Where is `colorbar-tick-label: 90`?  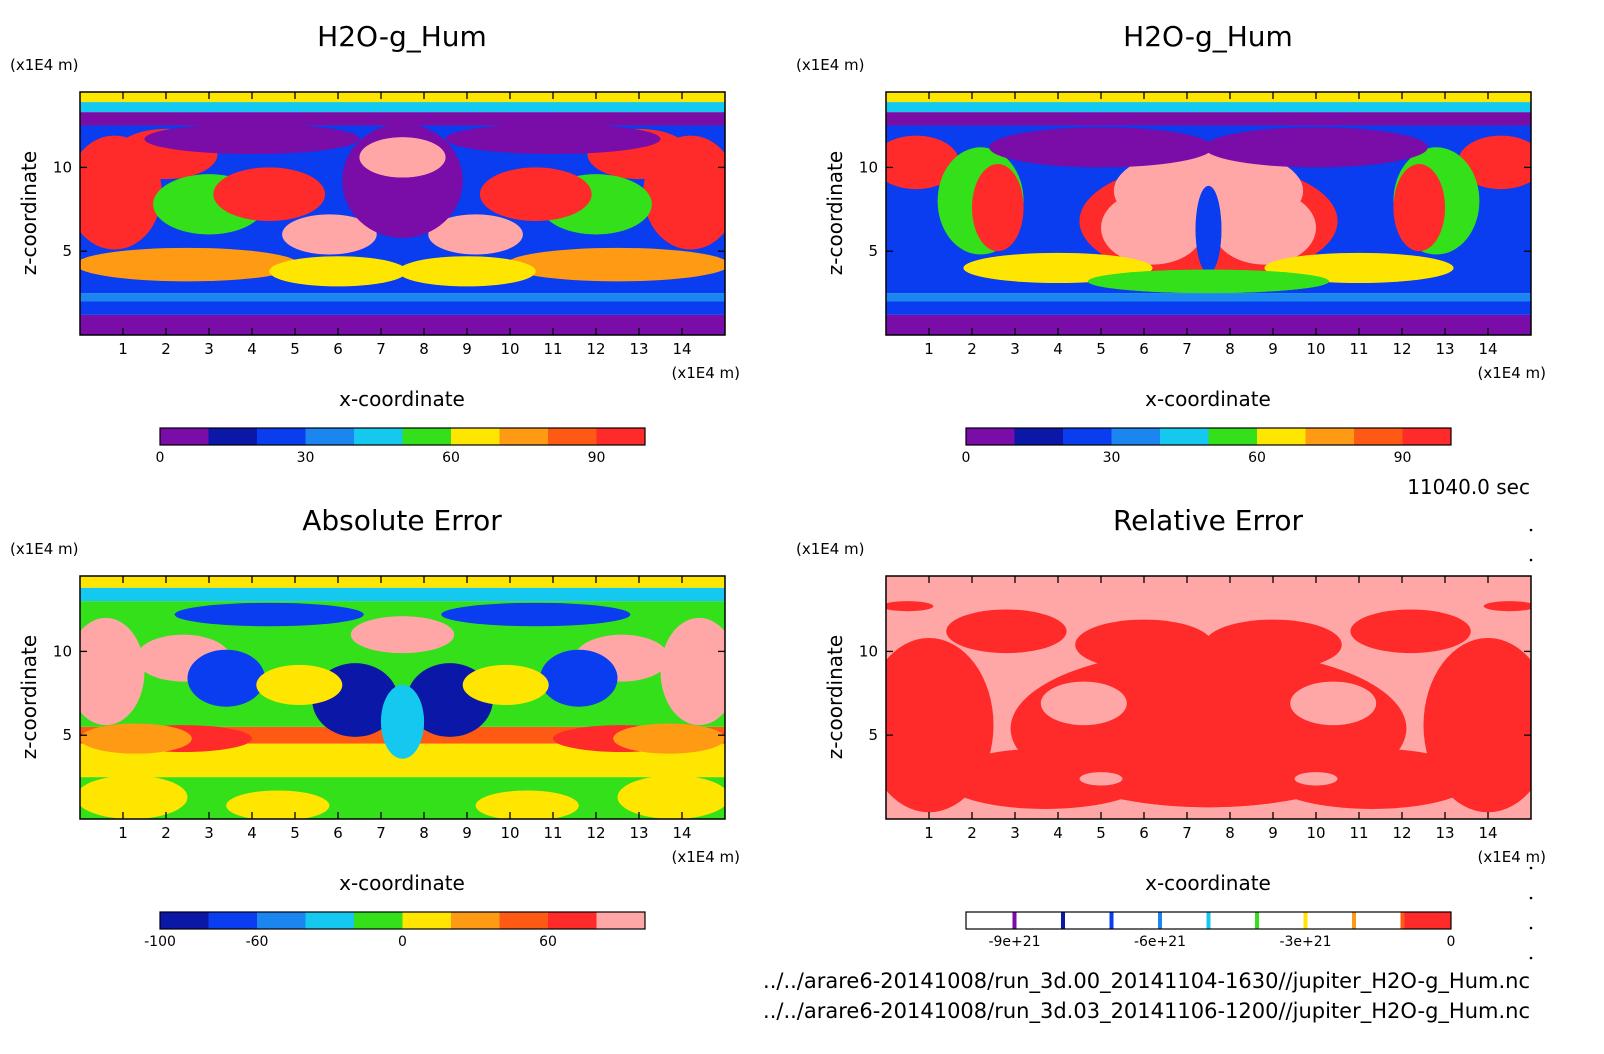 colorbar-tick-label: 90 is located at coordinates (1403, 458).